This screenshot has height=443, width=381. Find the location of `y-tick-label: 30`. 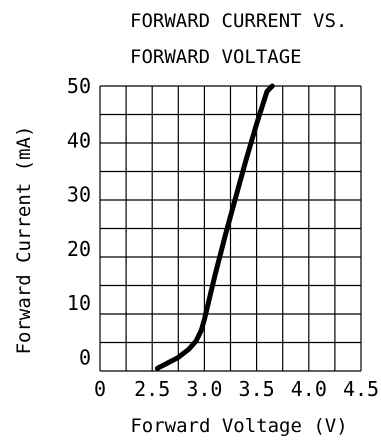

y-tick-label: 30 is located at coordinates (79, 195).